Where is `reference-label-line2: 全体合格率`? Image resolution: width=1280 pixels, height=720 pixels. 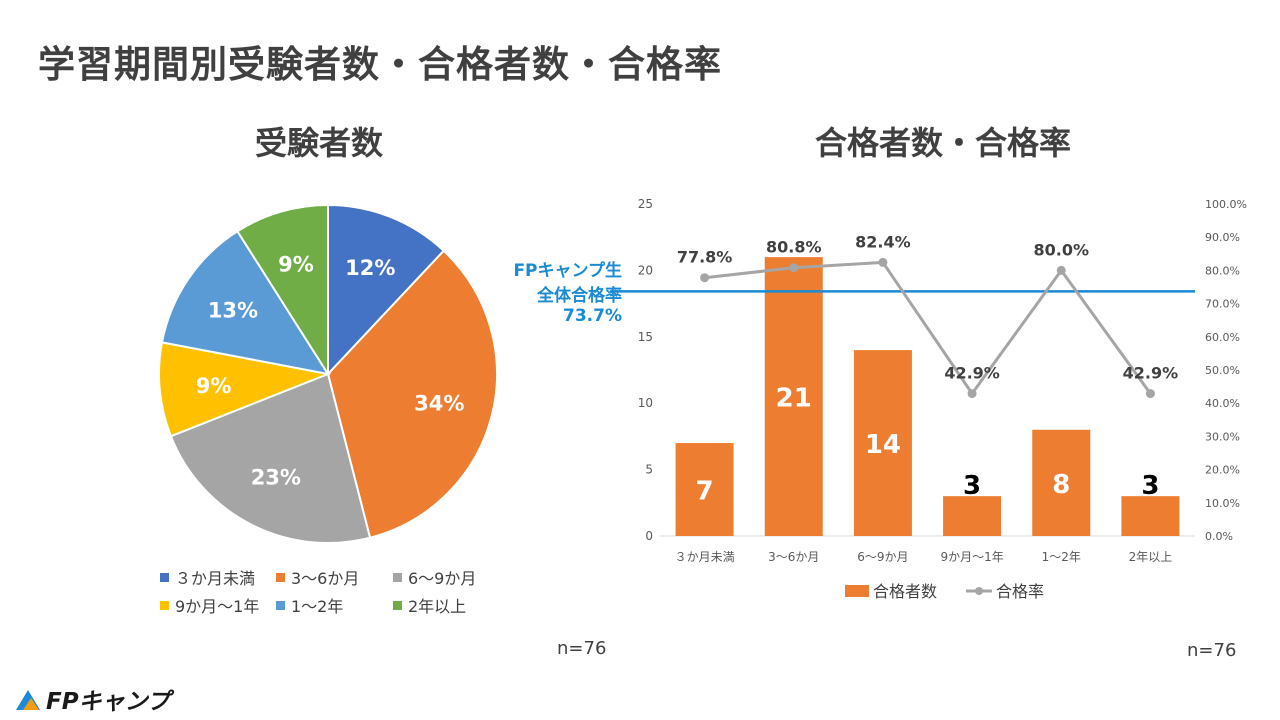 reference-label-line2: 全体合格率 is located at coordinates (579, 296).